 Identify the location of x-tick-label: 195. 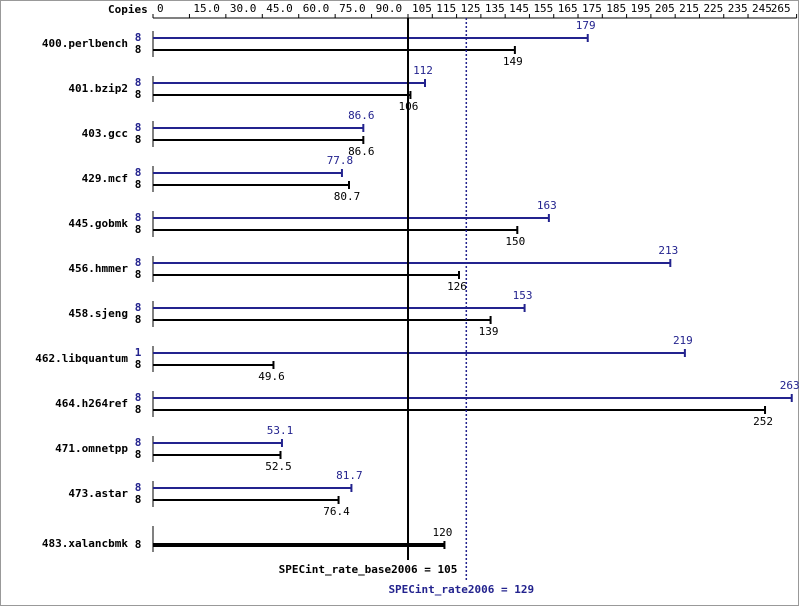
(641, 8).